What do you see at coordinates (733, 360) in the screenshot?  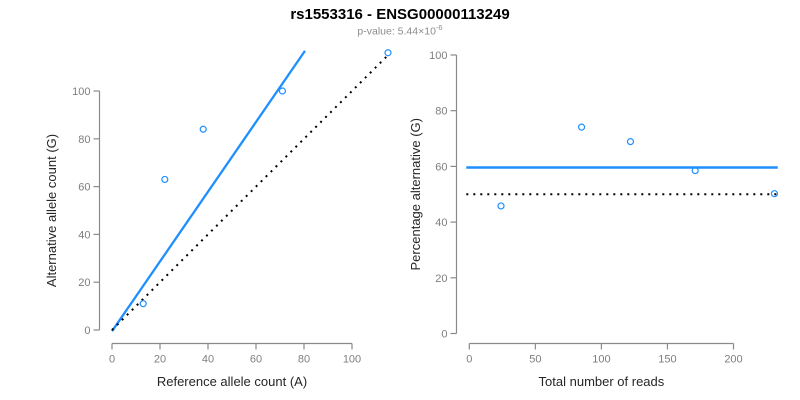 I see `x-tick-label: 200` at bounding box center [733, 360].